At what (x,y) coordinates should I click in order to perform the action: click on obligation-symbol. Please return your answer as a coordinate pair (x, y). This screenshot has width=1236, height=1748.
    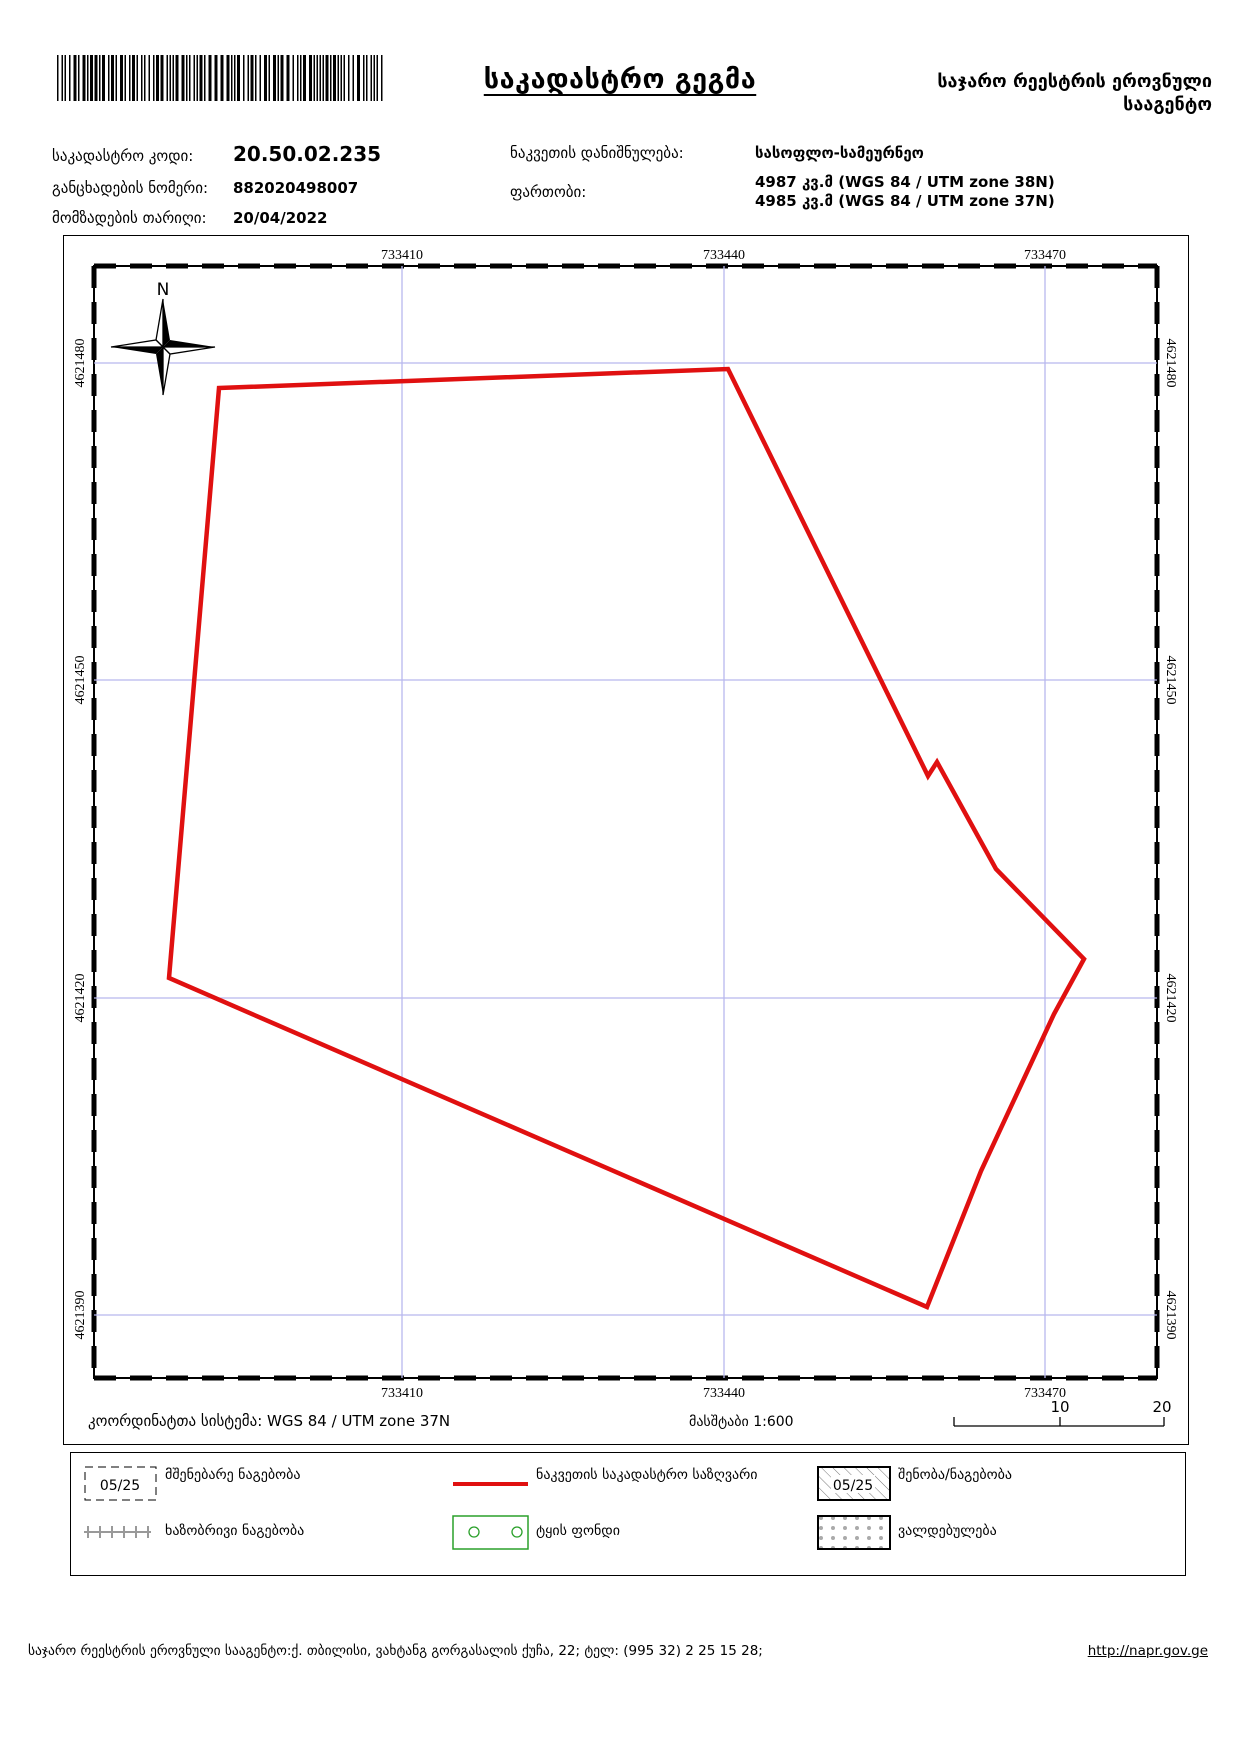
    Looking at the image, I should click on (854, 1532).